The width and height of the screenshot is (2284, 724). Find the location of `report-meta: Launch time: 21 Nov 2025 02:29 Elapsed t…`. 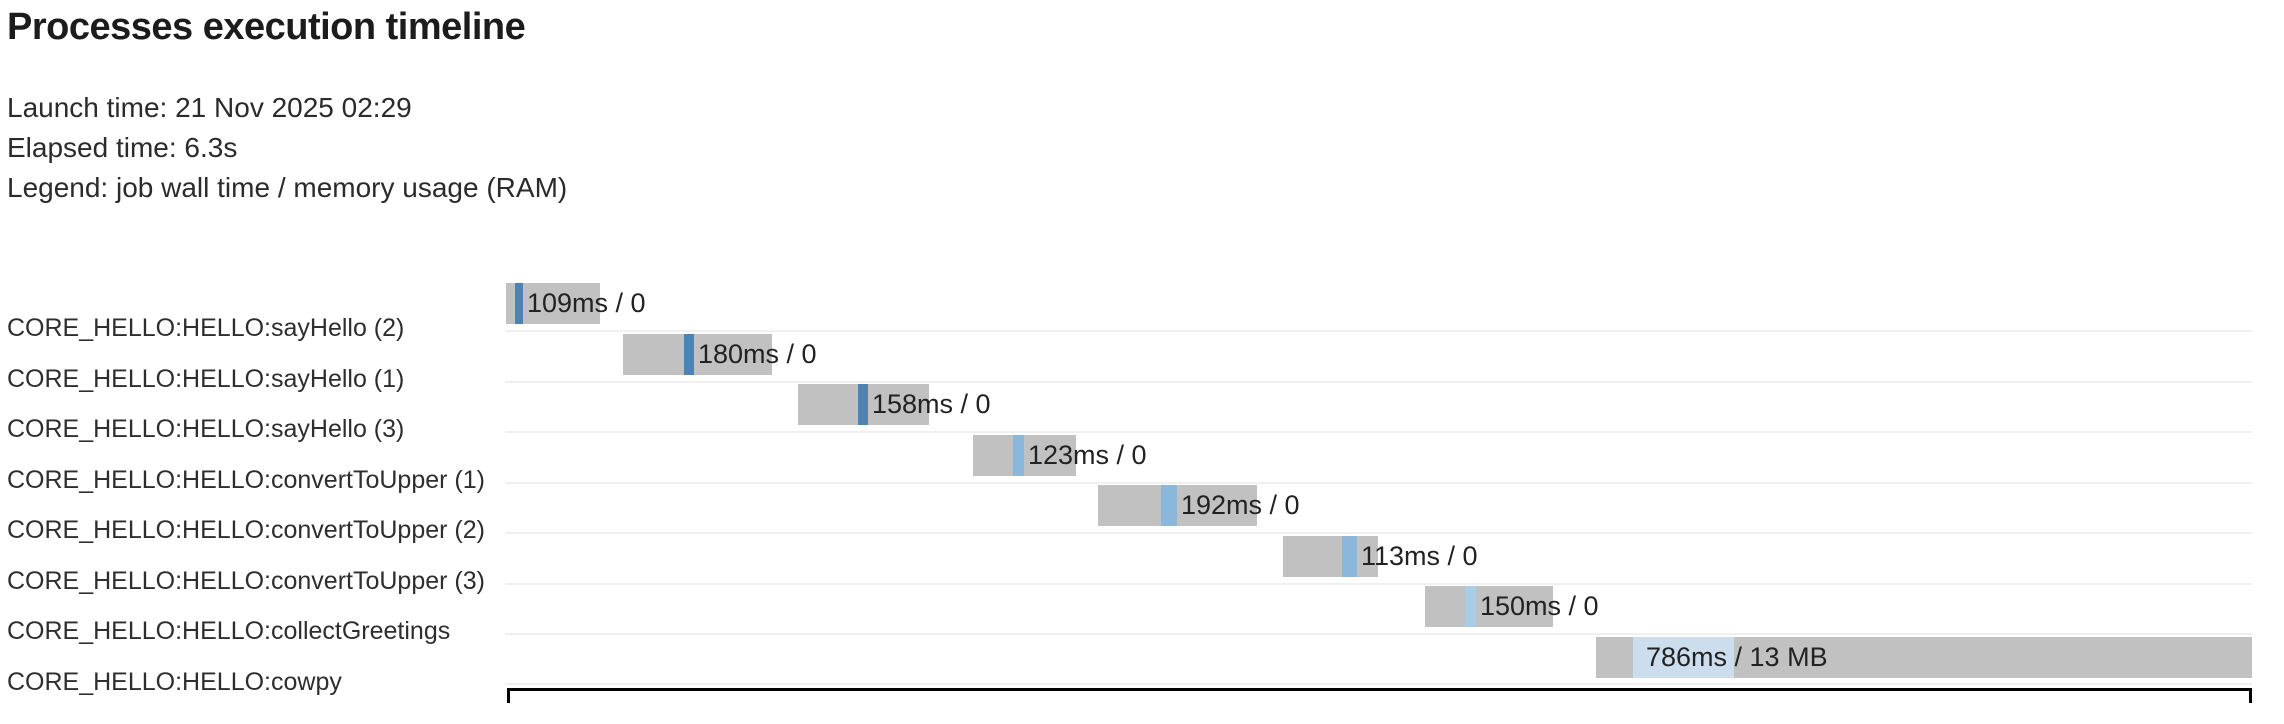

report-meta: Launch time: 21 Nov 2025 02:29 Elapsed t… is located at coordinates (287, 148).